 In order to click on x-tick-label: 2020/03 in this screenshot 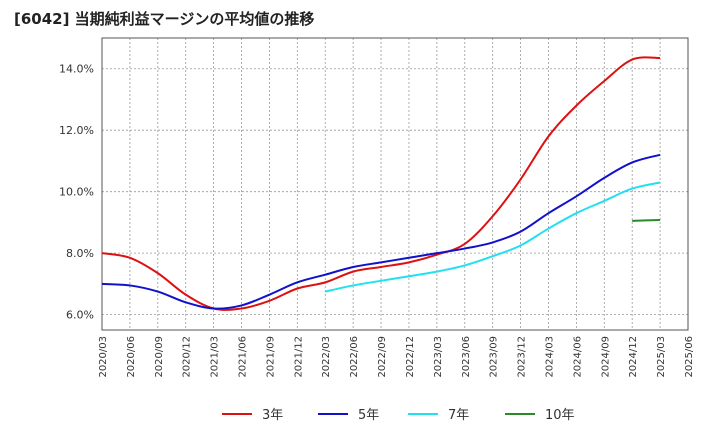, I will do `click(103, 357)`.